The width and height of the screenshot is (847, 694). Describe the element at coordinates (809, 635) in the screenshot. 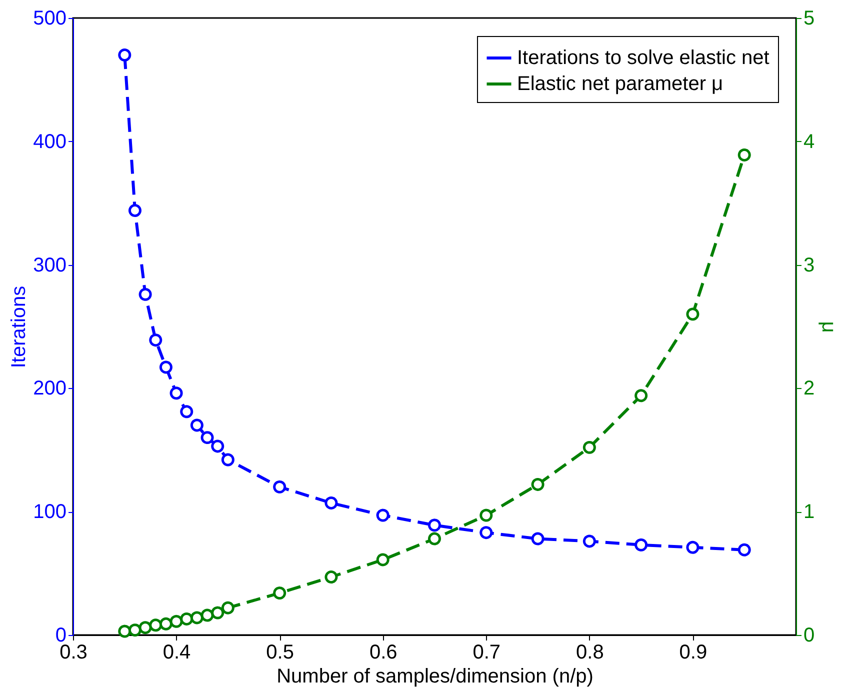

I see `y2-tick-label: 0` at that location.